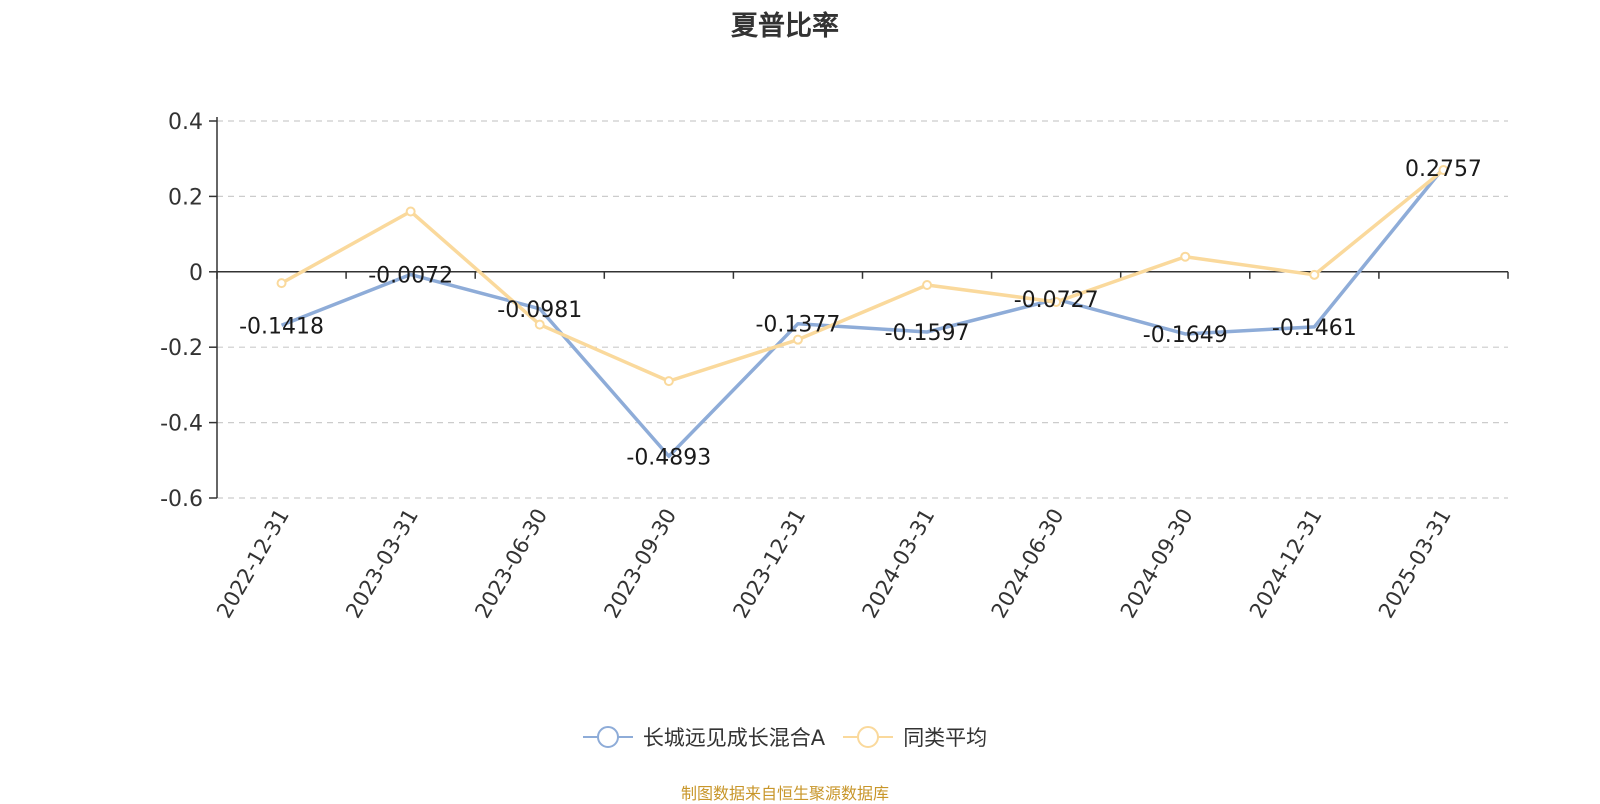 This screenshot has width=1600, height=804. I want to click on legend-label-fund: 长城远见成长混合A, so click(734, 738).